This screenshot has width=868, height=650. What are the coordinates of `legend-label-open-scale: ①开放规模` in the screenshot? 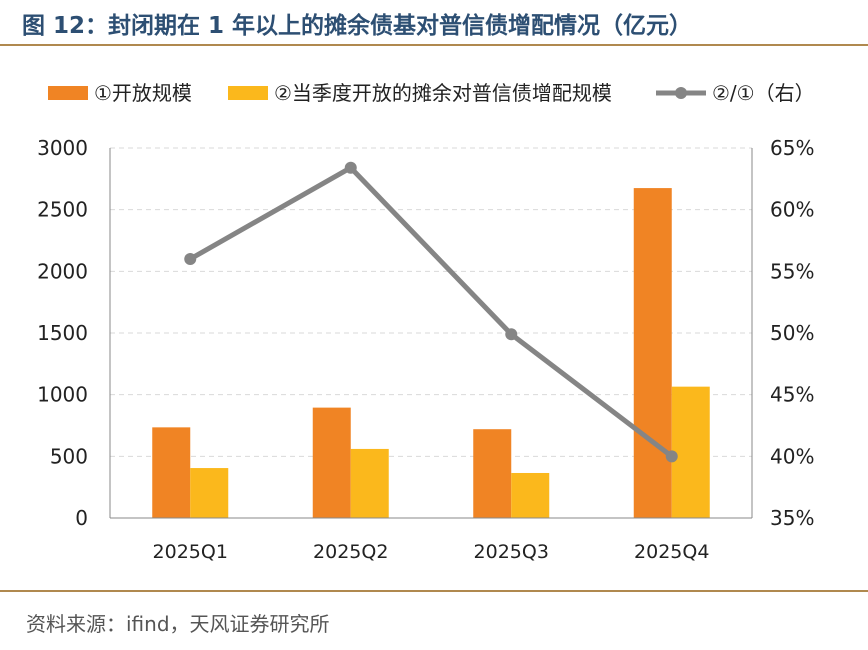 It's located at (143, 93).